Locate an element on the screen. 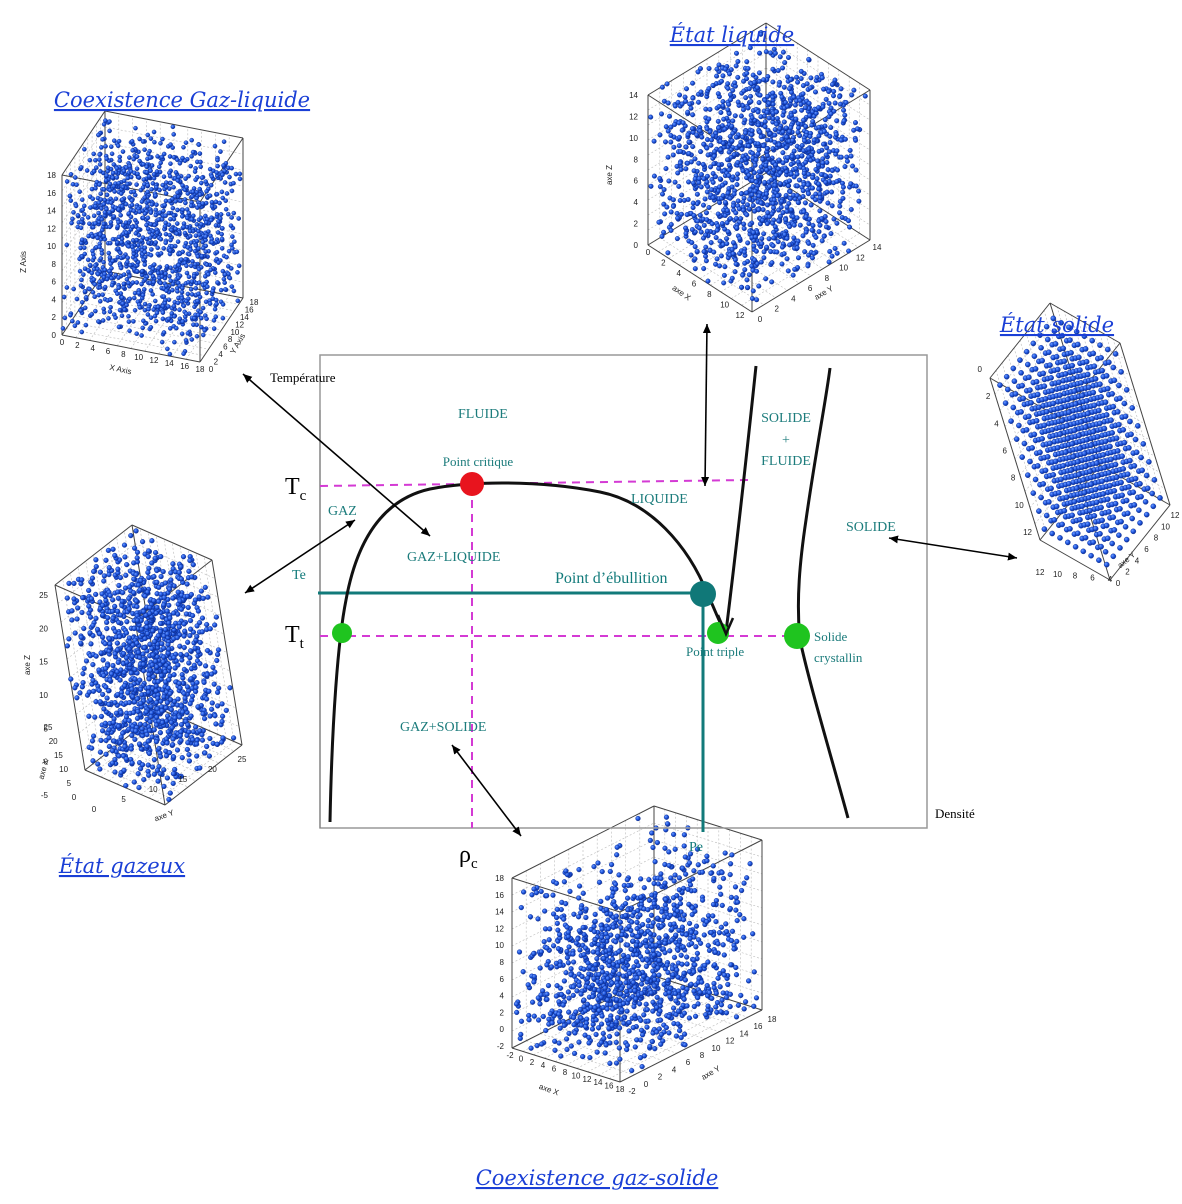 The width and height of the screenshot is (1182, 1204). tick-label: 2 is located at coordinates (988, 396).